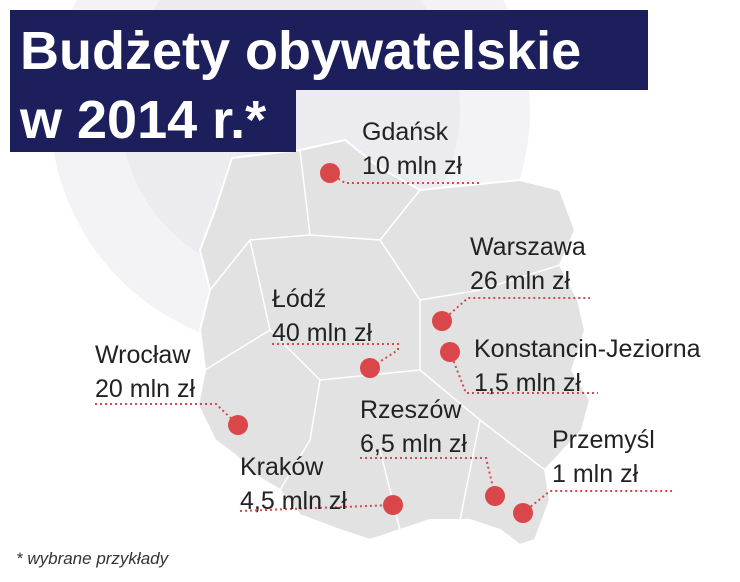 Image resolution: width=740 pixels, height=582 pixels. I want to click on city-amount: 6,5 mln zł, so click(413, 444).